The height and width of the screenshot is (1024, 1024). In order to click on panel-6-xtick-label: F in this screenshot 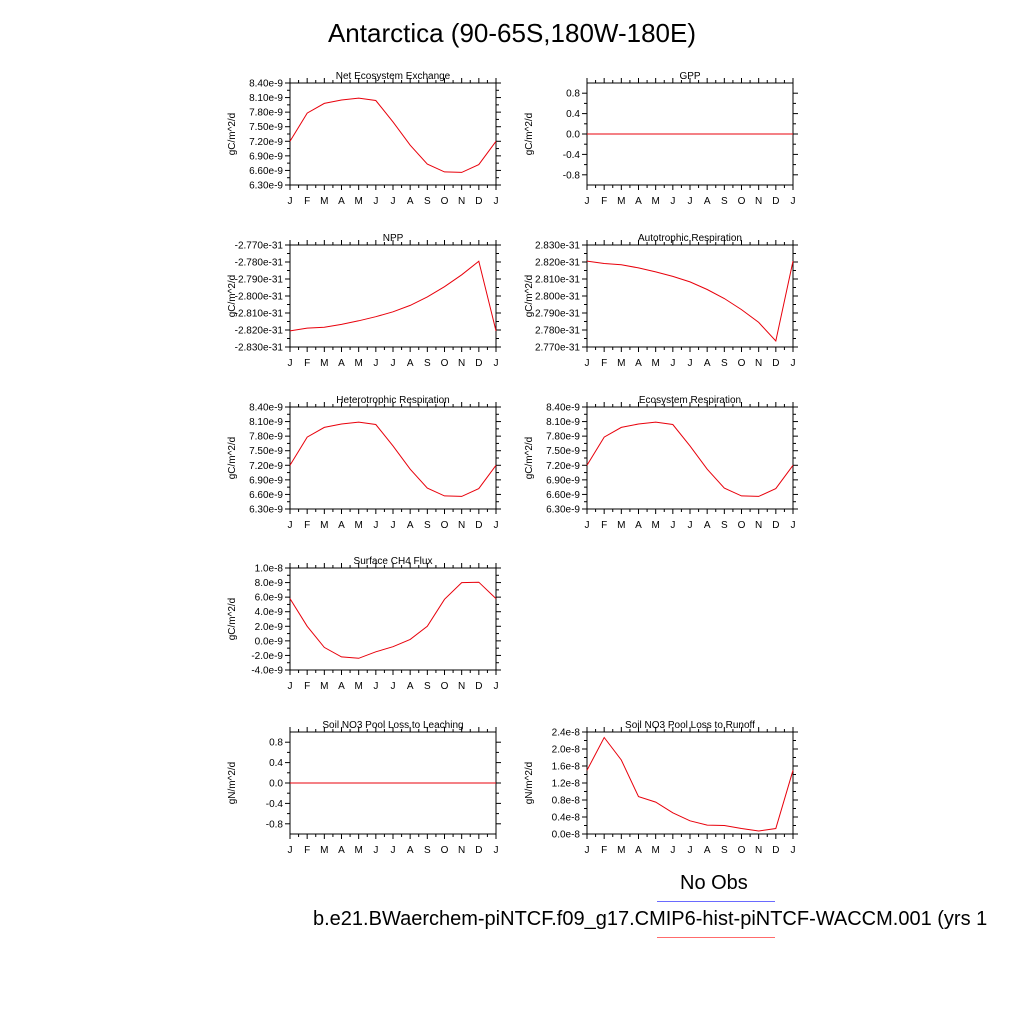, I will do `click(604, 525)`.